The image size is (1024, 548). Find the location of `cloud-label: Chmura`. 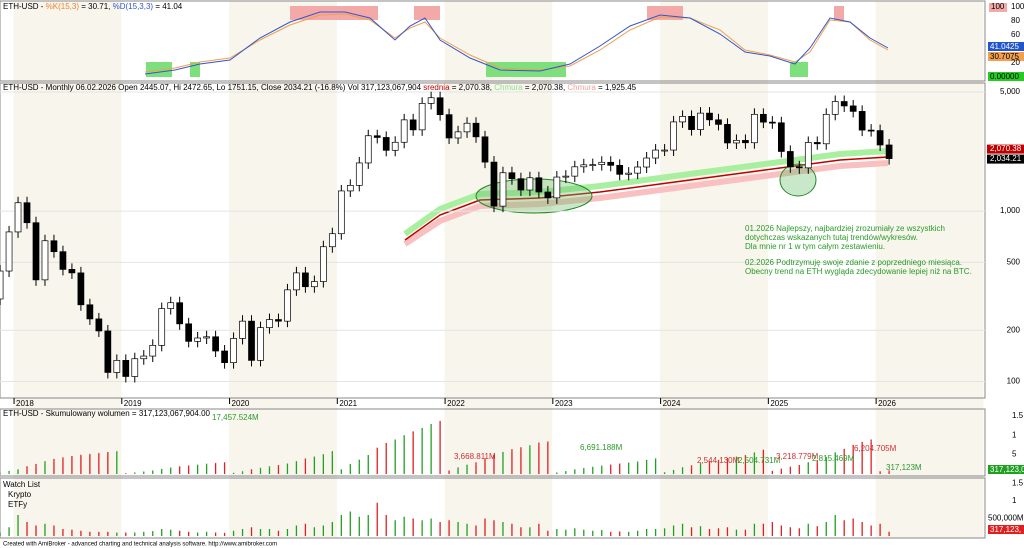

cloud-label: Chmura is located at coordinates (508, 87).